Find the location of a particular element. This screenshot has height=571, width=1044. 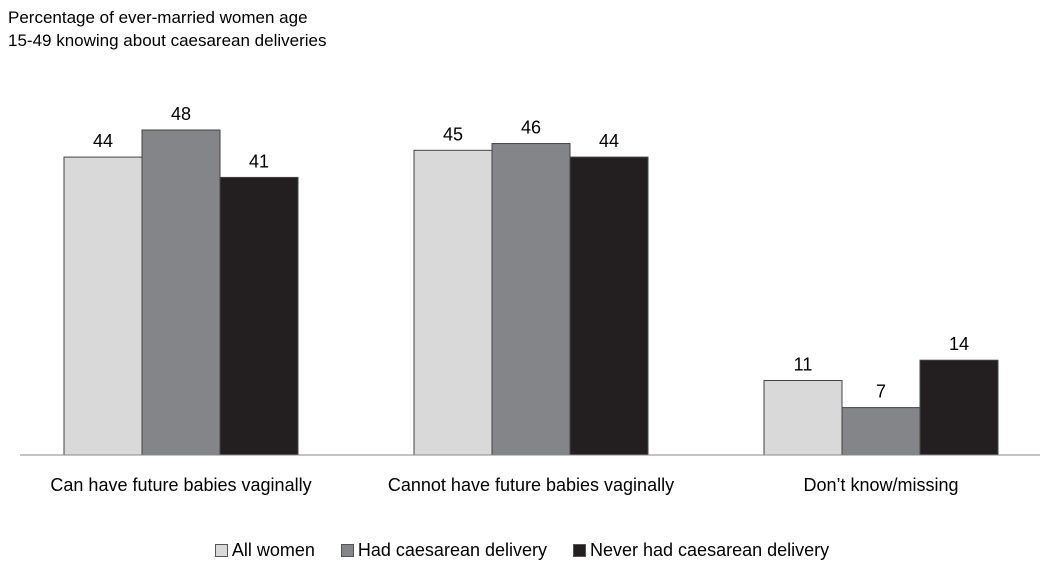

value-label: 11 is located at coordinates (803, 365).